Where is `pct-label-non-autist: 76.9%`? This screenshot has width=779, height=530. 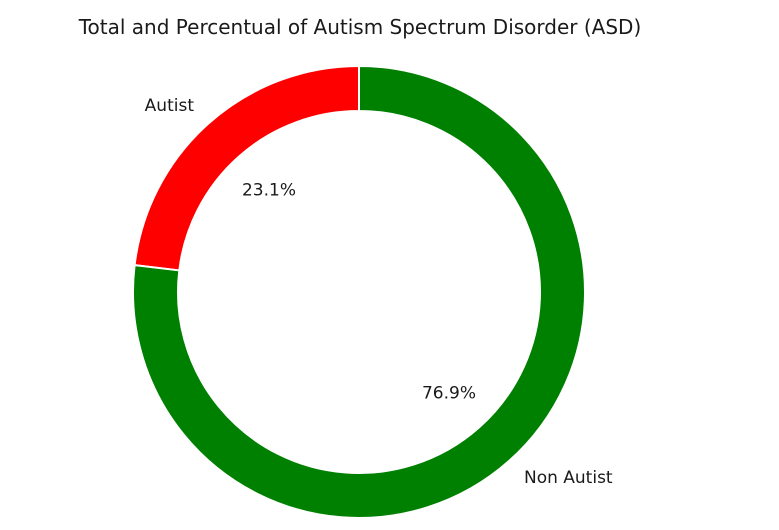 pct-label-non-autist: 76.9% is located at coordinates (449, 393).